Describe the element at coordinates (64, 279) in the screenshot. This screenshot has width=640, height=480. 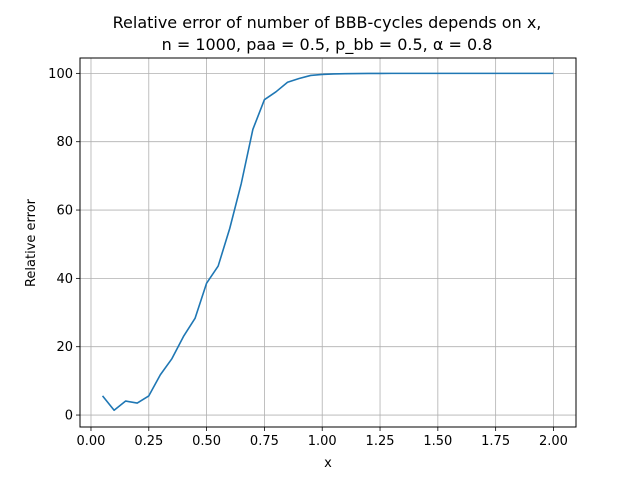
I see `y-tick-label: 40` at that location.